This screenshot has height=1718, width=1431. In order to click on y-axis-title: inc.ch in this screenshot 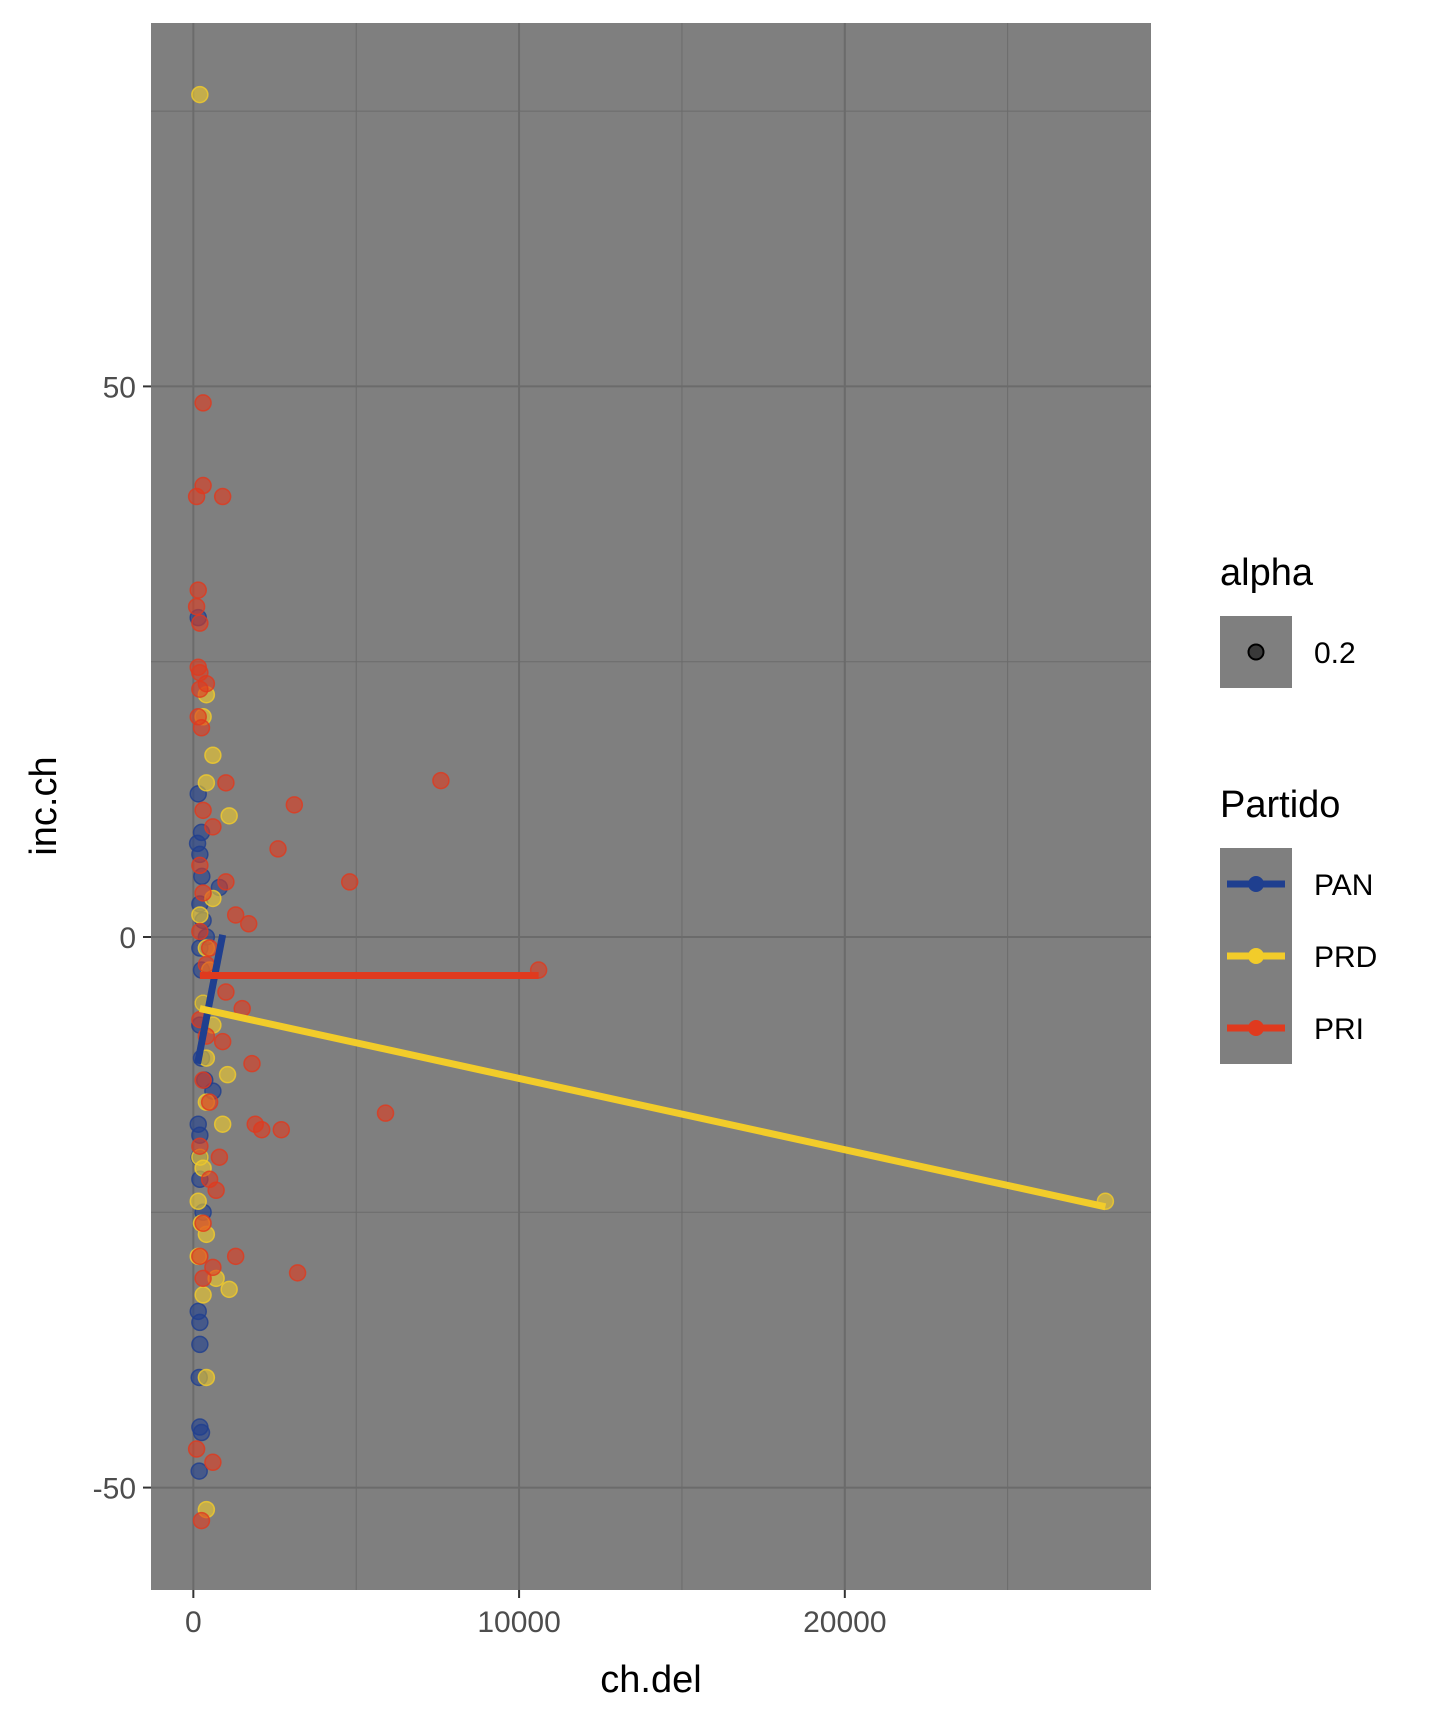, I will do `click(44, 805)`.